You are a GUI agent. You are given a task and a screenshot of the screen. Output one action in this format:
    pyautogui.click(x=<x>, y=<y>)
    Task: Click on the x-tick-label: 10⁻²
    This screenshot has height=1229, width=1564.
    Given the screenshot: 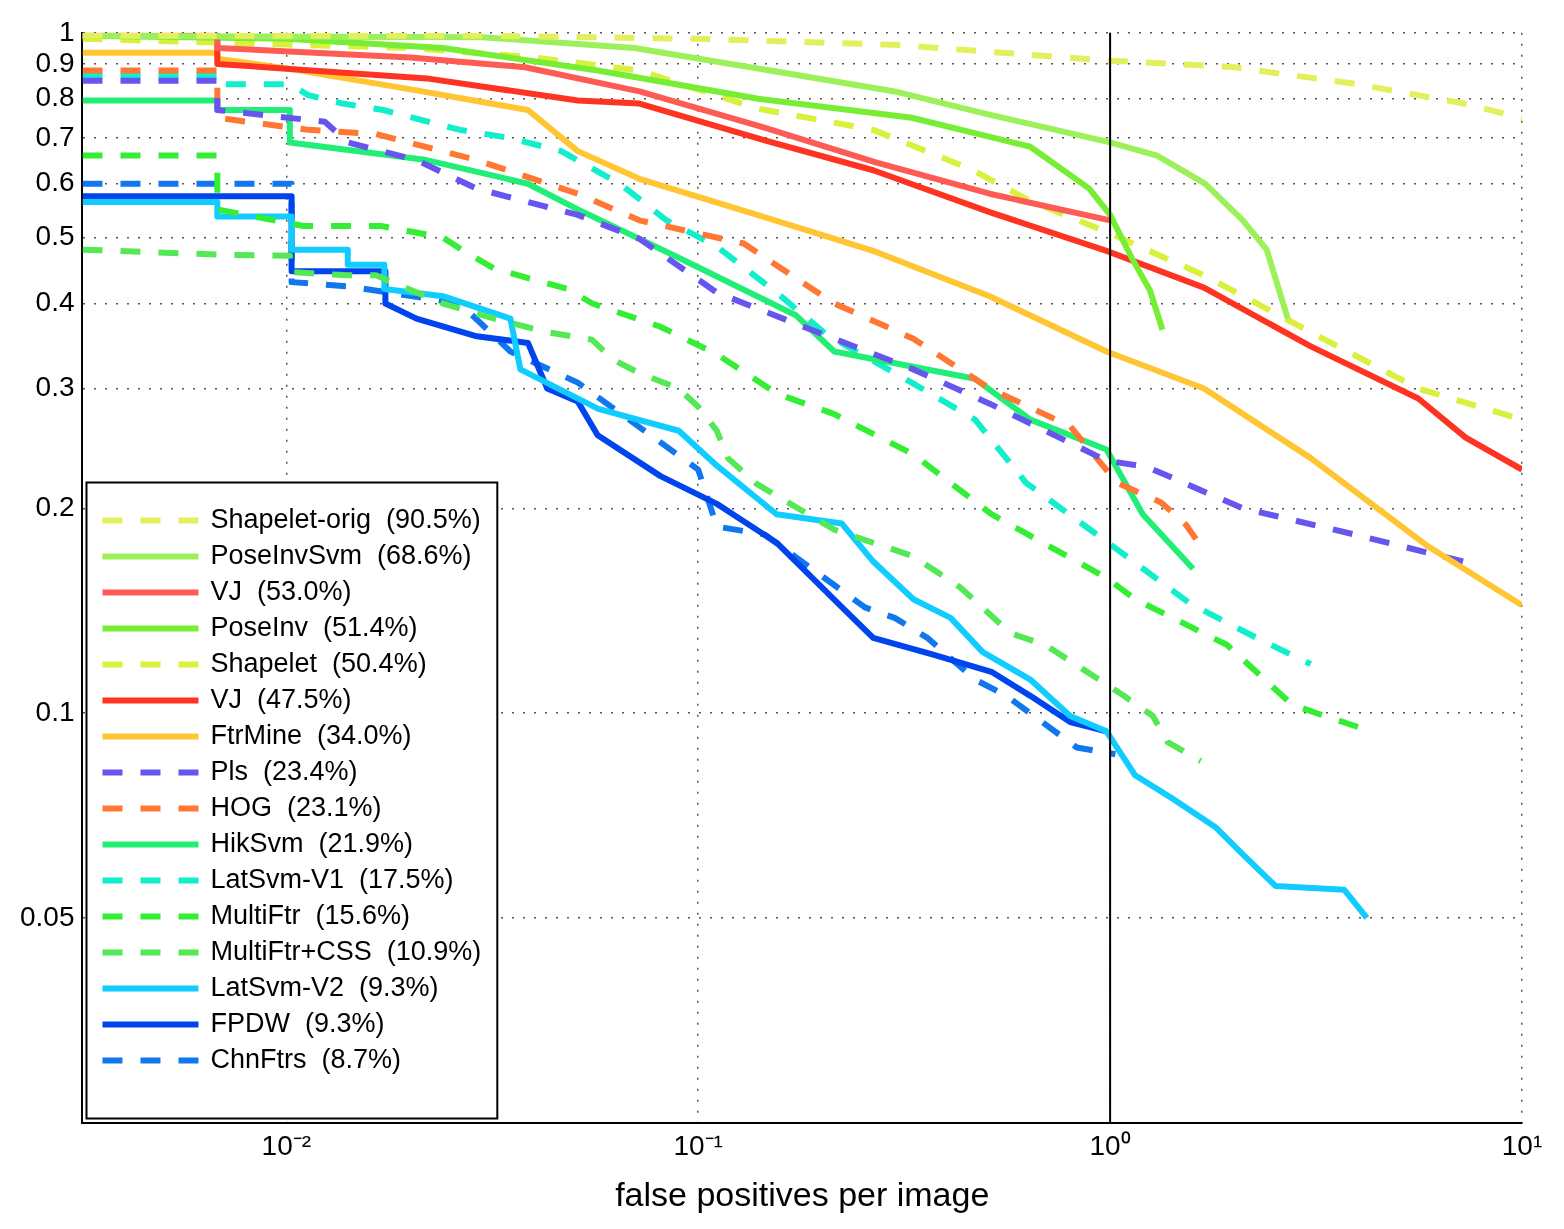 What is the action you would take?
    pyautogui.click(x=286, y=1146)
    